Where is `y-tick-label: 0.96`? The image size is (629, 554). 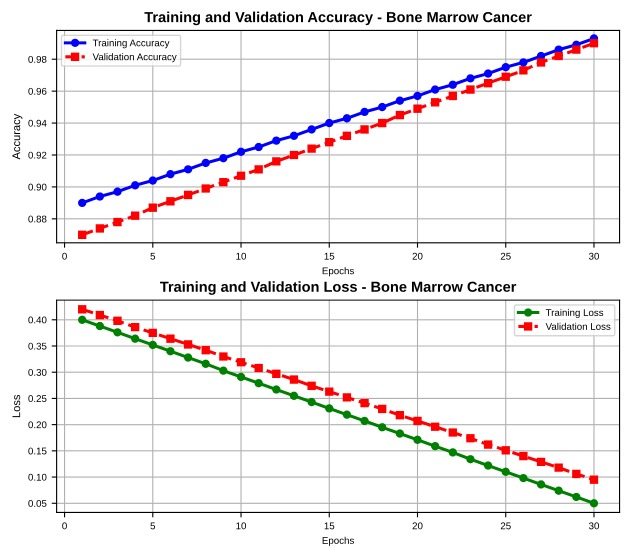 y-tick-label: 0.96 is located at coordinates (37, 91).